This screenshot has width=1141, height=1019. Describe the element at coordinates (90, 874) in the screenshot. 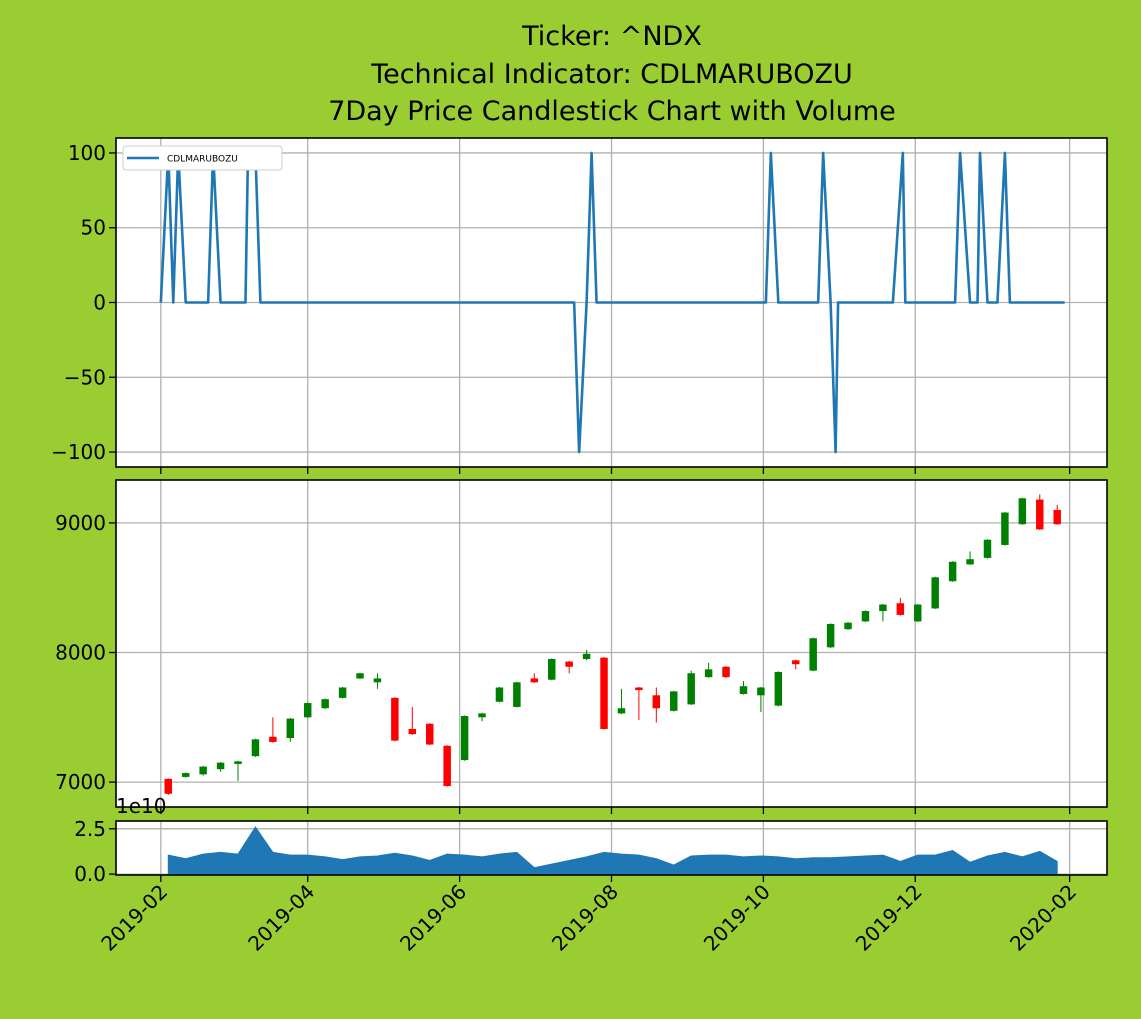

I see `y-tick-label: 0.0` at that location.